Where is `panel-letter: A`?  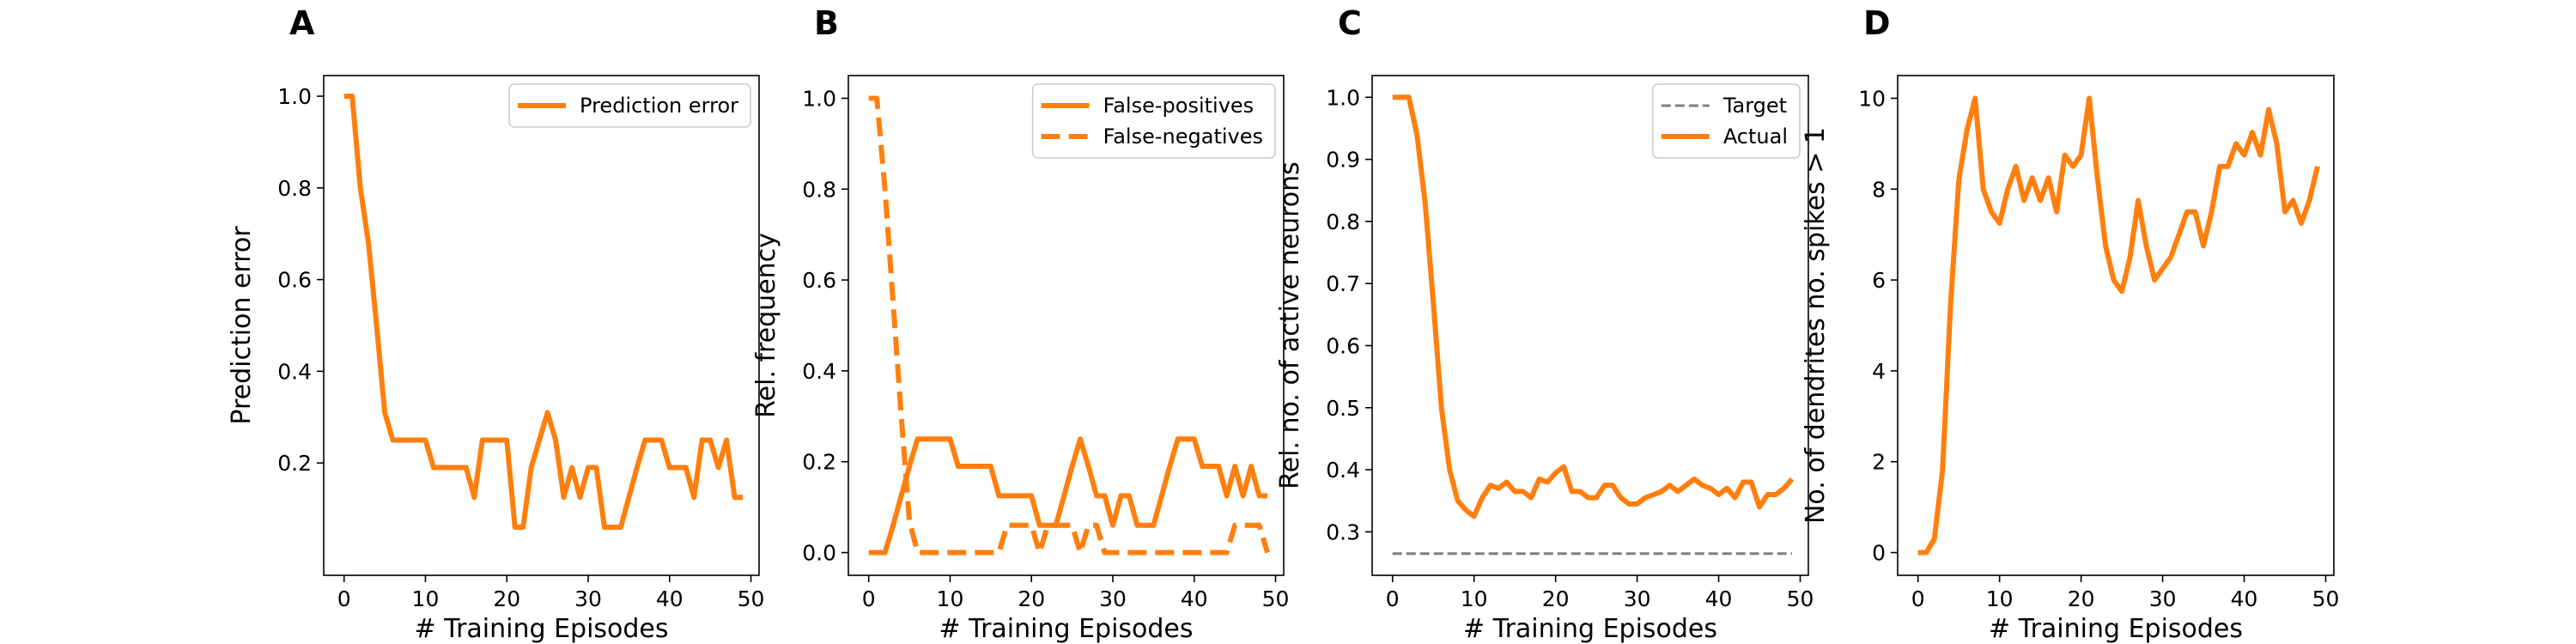 panel-letter: A is located at coordinates (302, 23).